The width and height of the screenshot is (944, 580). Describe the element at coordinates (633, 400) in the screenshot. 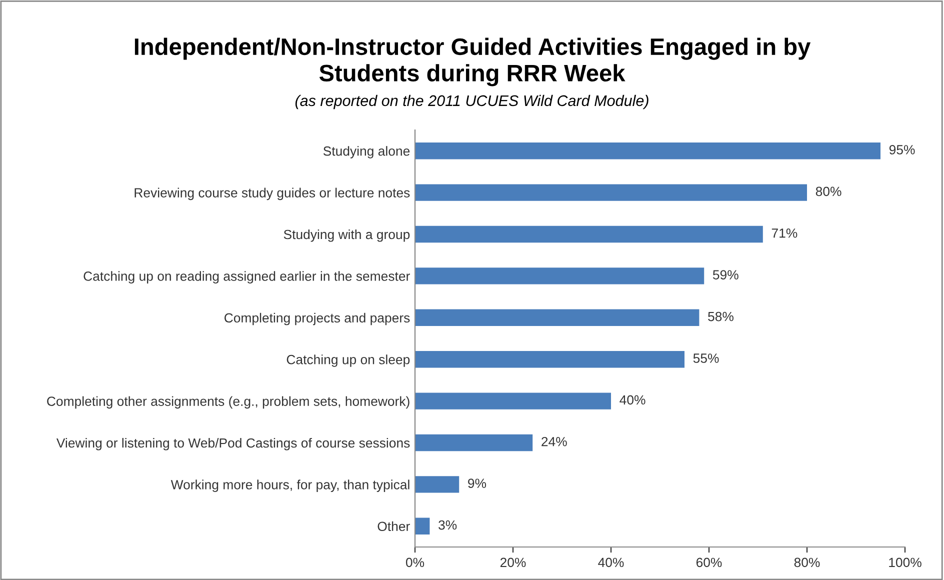

I see `data-label: 40%` at that location.